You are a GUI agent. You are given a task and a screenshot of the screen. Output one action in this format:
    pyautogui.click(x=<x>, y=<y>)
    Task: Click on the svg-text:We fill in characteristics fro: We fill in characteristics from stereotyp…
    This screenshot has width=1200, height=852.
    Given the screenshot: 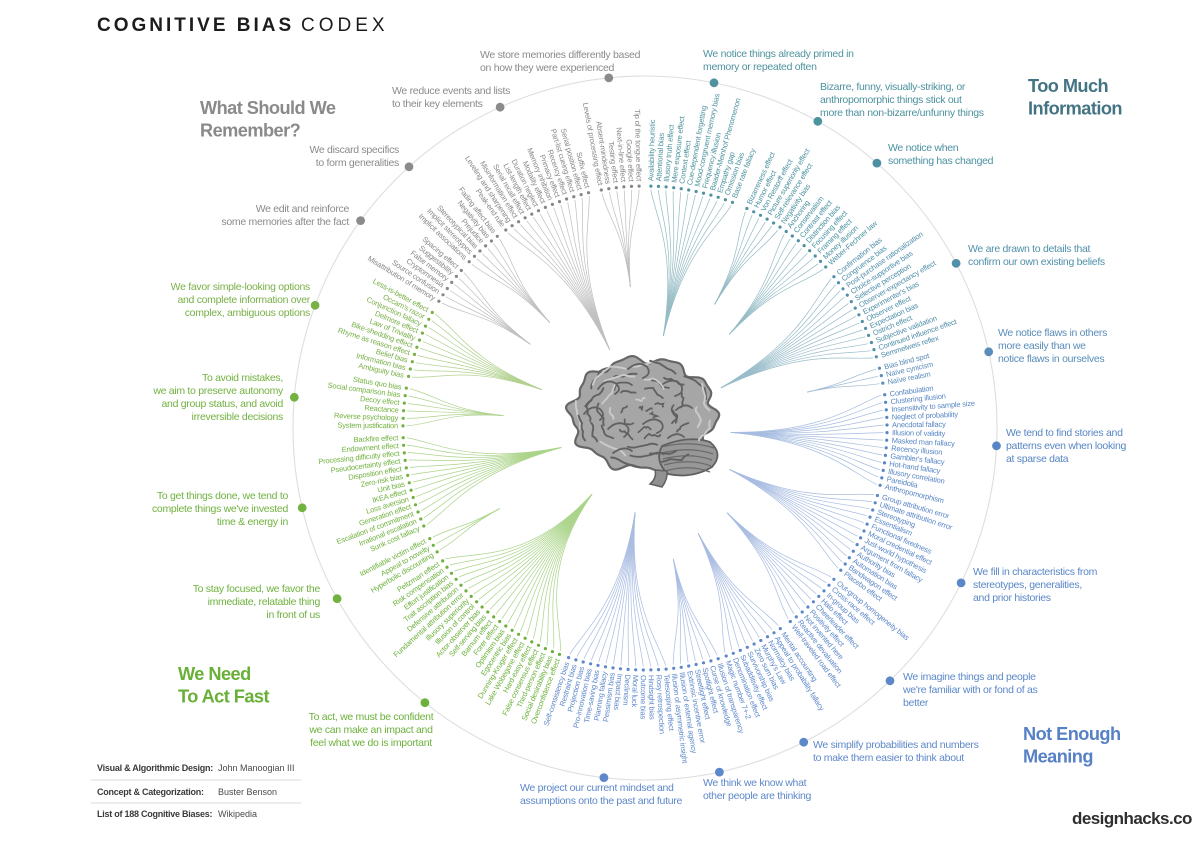 What is the action you would take?
    pyautogui.click(x=1035, y=585)
    